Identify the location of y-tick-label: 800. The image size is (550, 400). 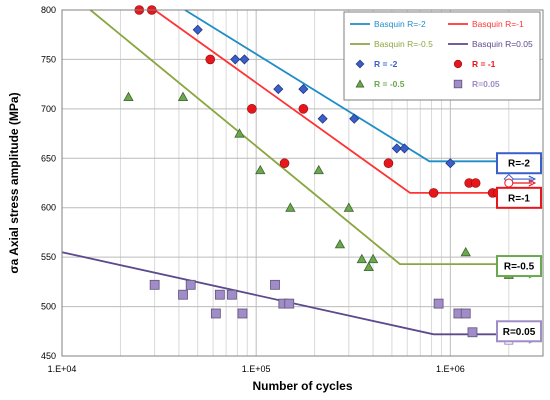
(48, 10).